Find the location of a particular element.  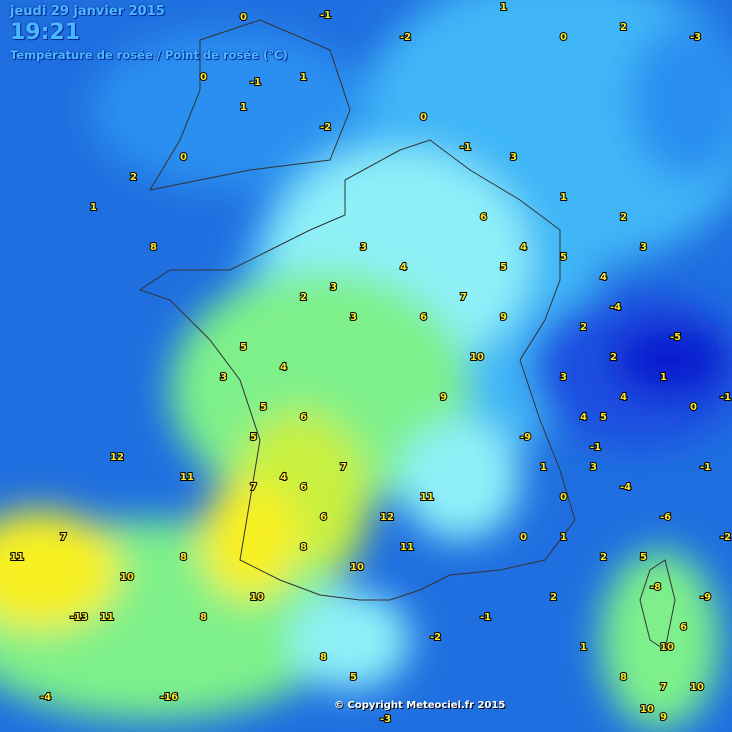

uk-border is located at coordinates (249, 105).